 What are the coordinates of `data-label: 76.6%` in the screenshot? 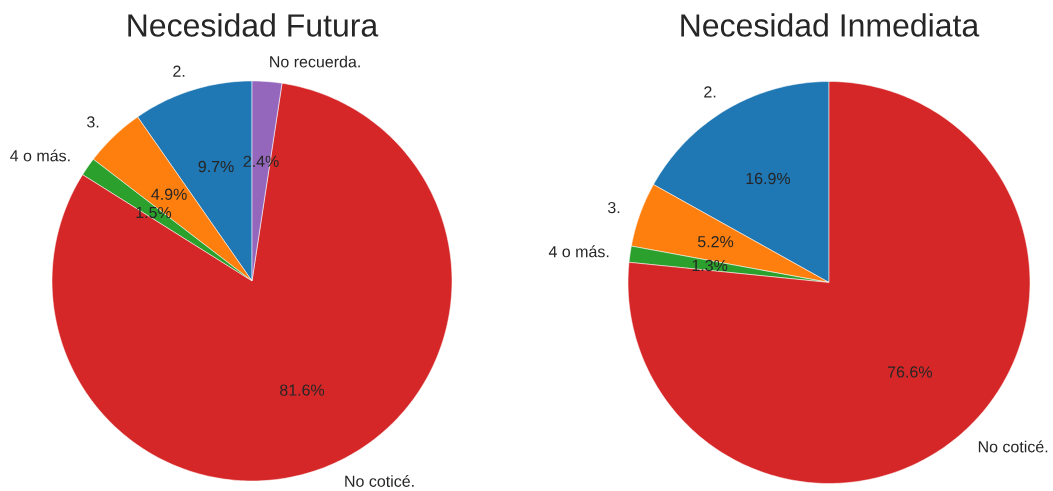 It's located at (910, 372).